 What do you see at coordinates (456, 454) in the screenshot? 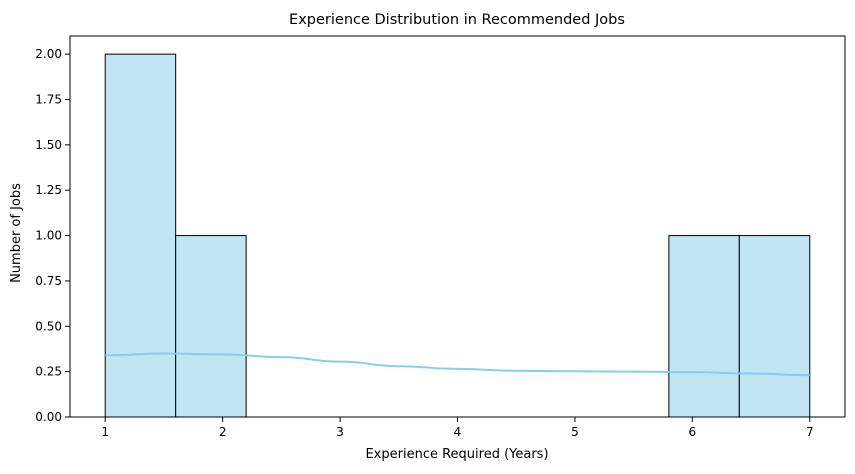
I see `x-axis-label: Experience Required (Years)` at bounding box center [456, 454].